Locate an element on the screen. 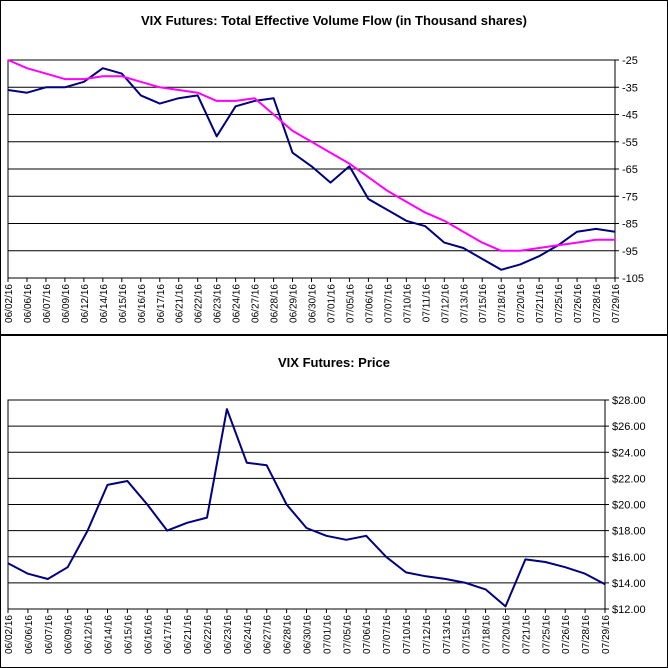 This screenshot has width=668, height=668. y-tick-label: -105 is located at coordinates (633, 279).